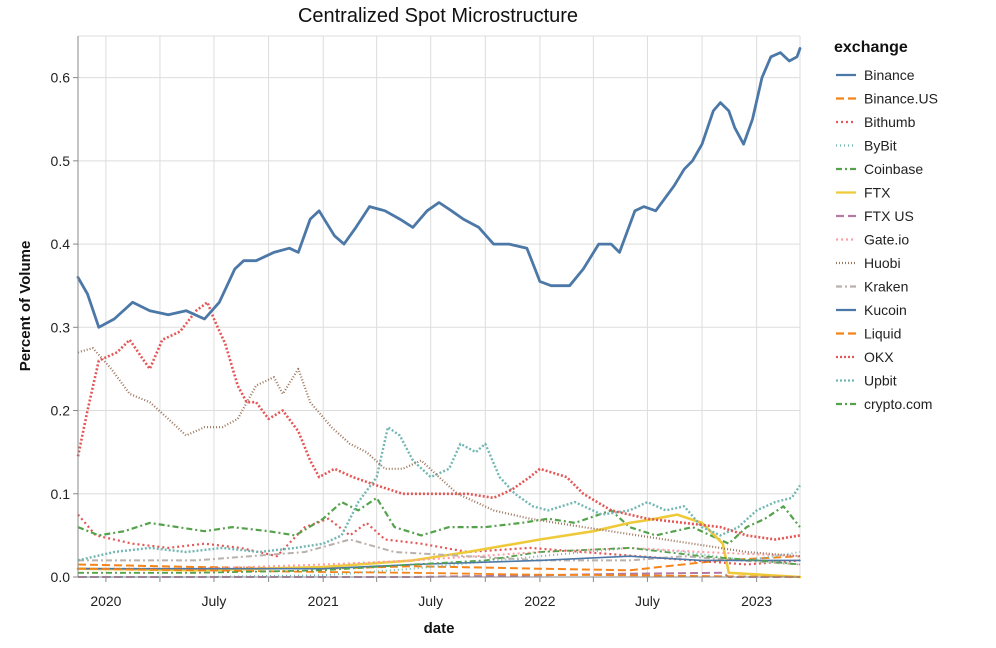 Image resolution: width=996 pixels, height=648 pixels. What do you see at coordinates (61, 244) in the screenshot?
I see `y-tick-label: 0.4` at bounding box center [61, 244].